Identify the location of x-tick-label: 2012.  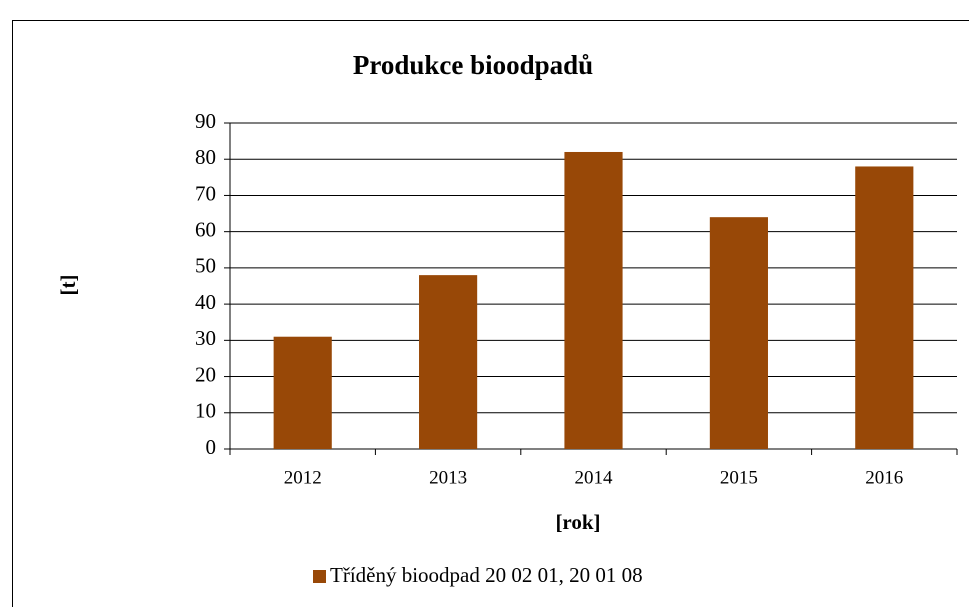
(303, 477).